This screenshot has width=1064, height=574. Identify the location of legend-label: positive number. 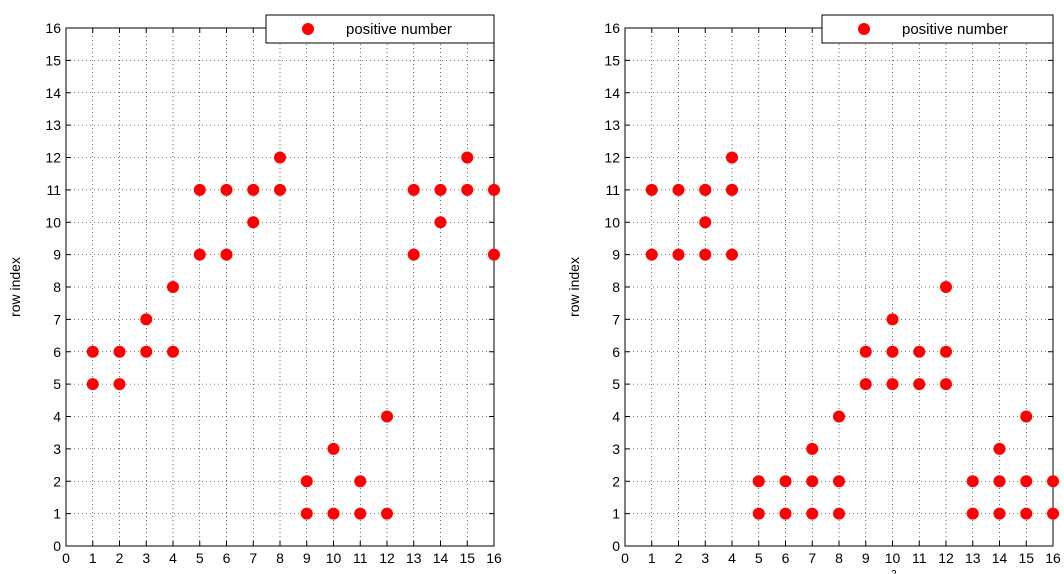
(955, 29).